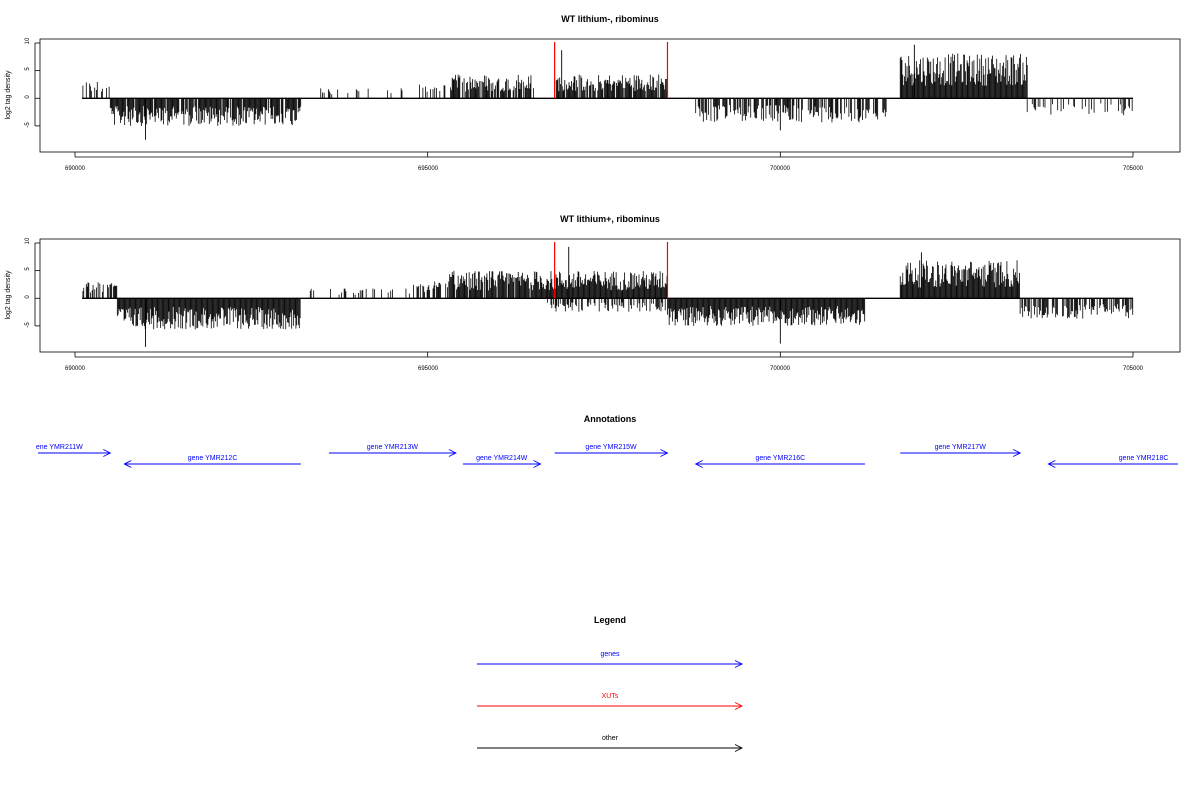  I want to click on panel-1-xtick-label: 695000, so click(428, 169).